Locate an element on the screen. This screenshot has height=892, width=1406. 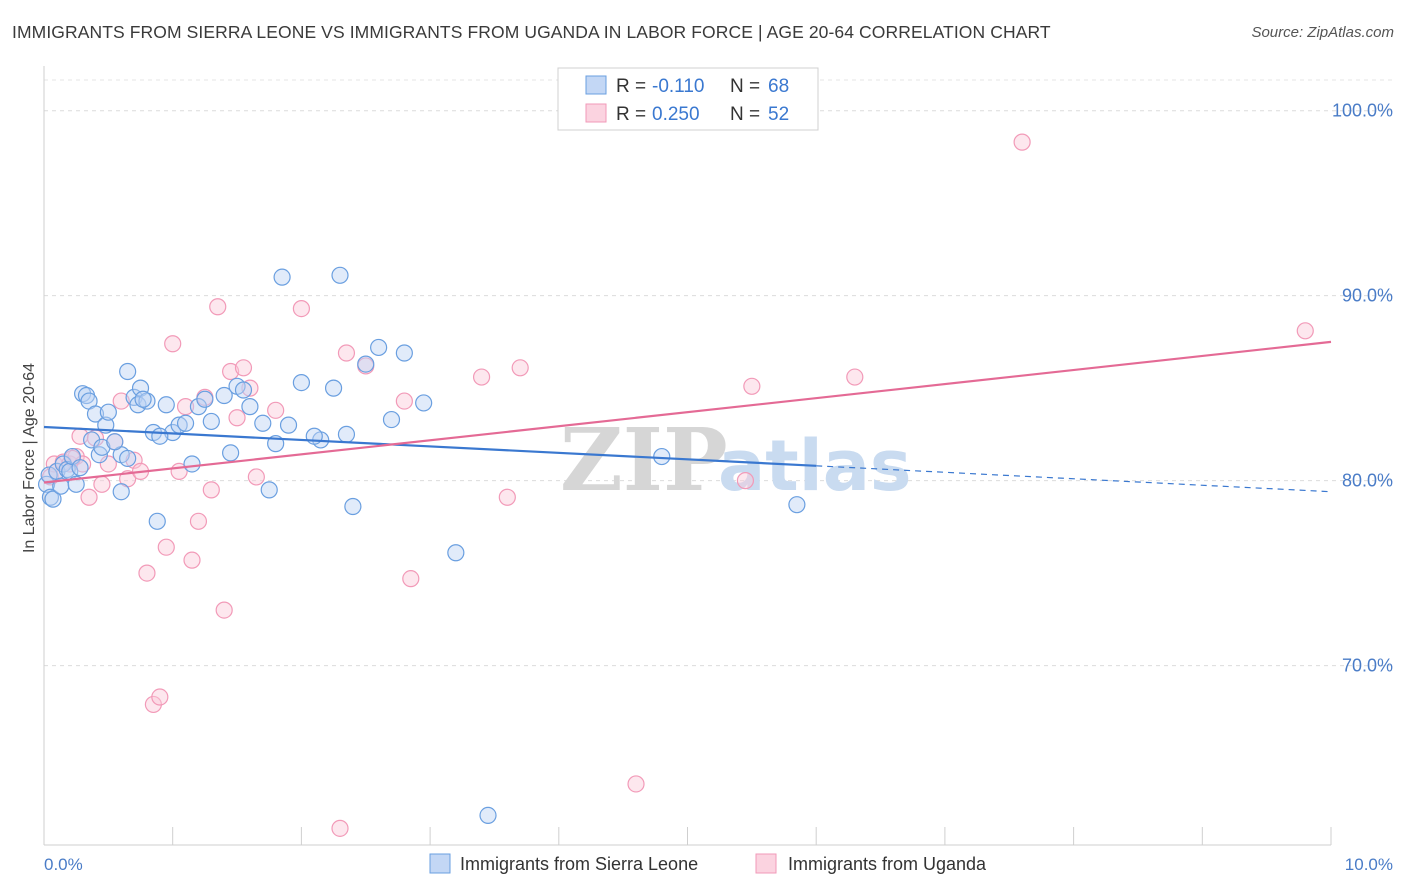
stats-r-label-1: R = is located at coordinates (631, 86).